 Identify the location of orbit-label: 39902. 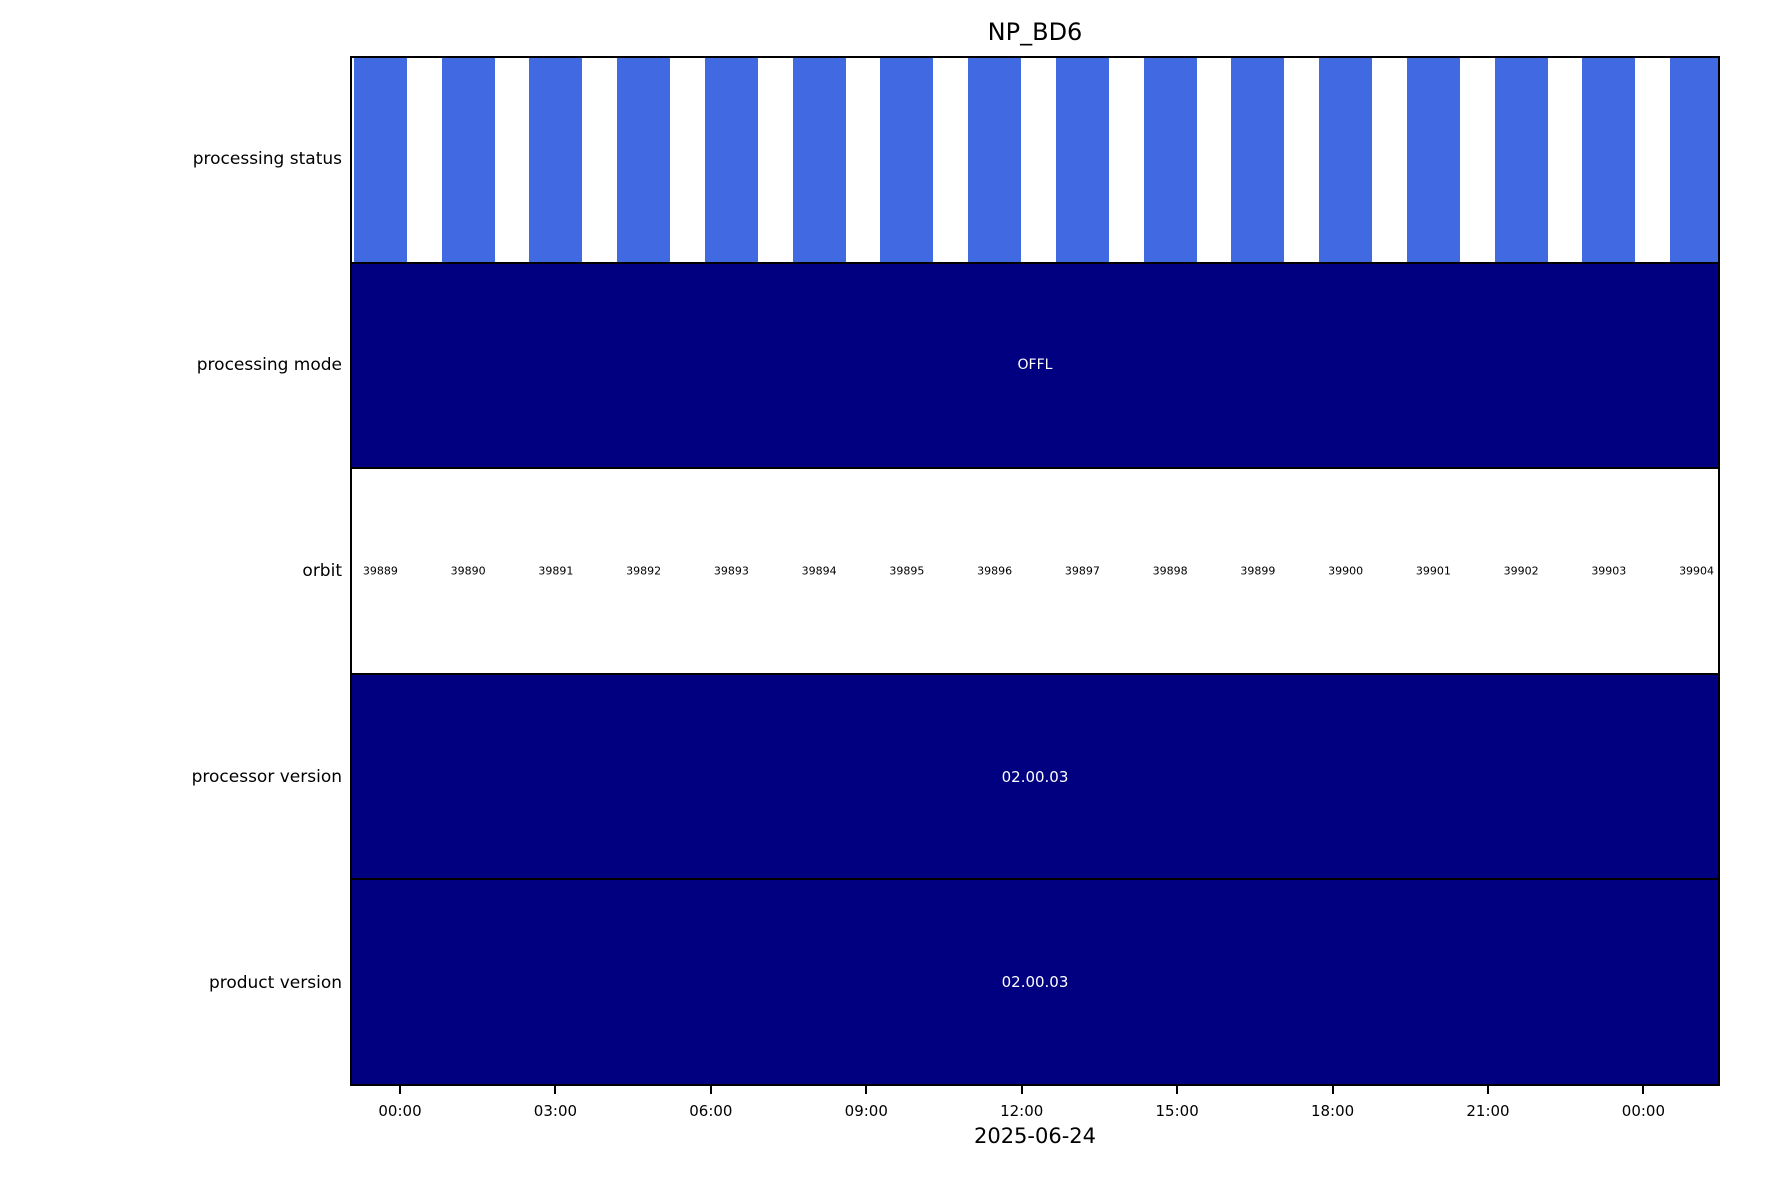
(1521, 571).